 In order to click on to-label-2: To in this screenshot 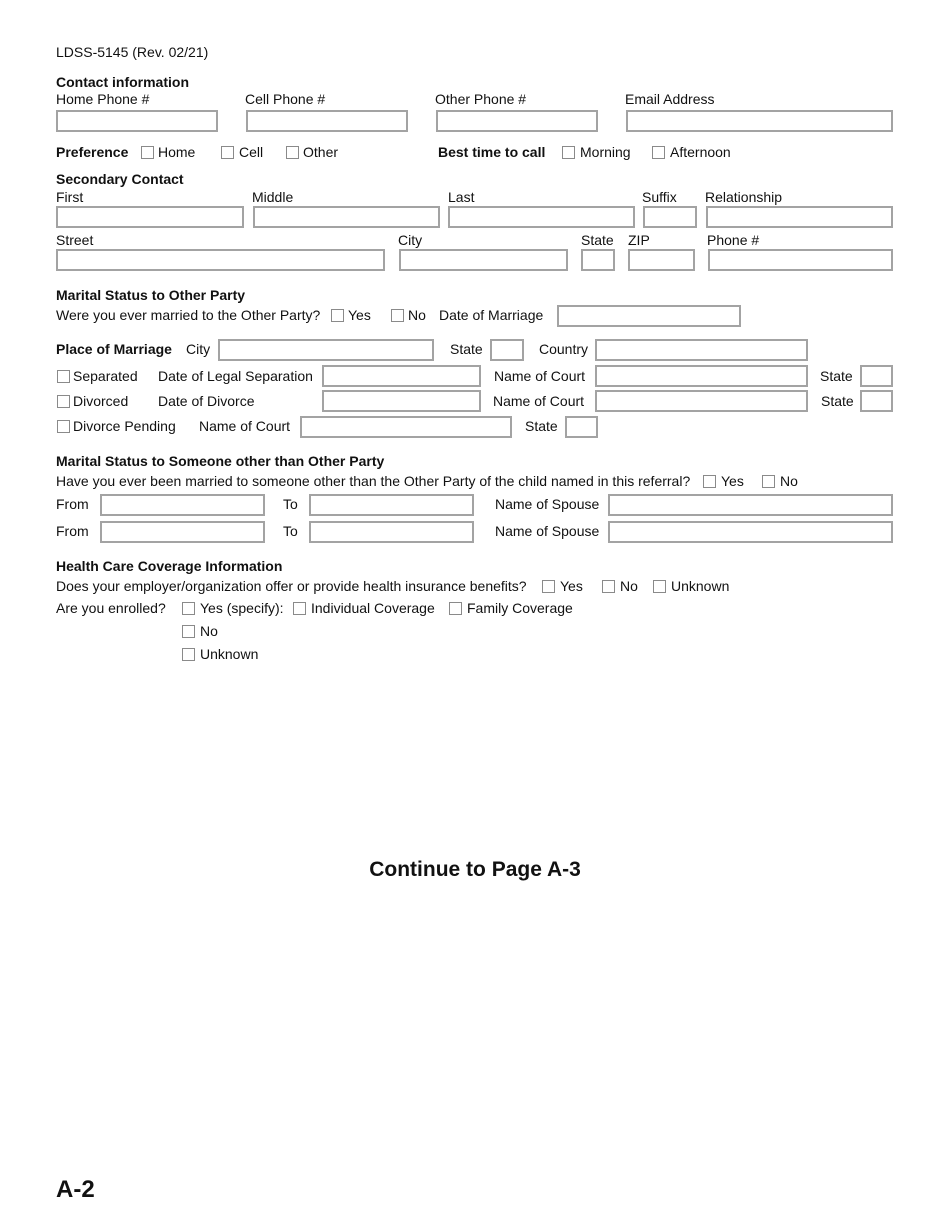, I will do `click(290, 531)`.